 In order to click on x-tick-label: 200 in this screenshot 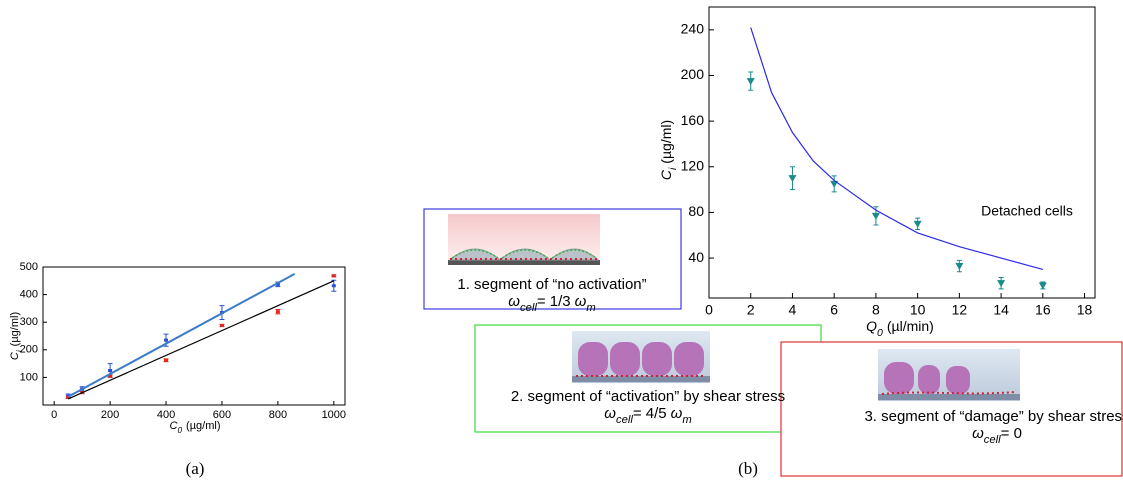, I will do `click(110, 415)`.